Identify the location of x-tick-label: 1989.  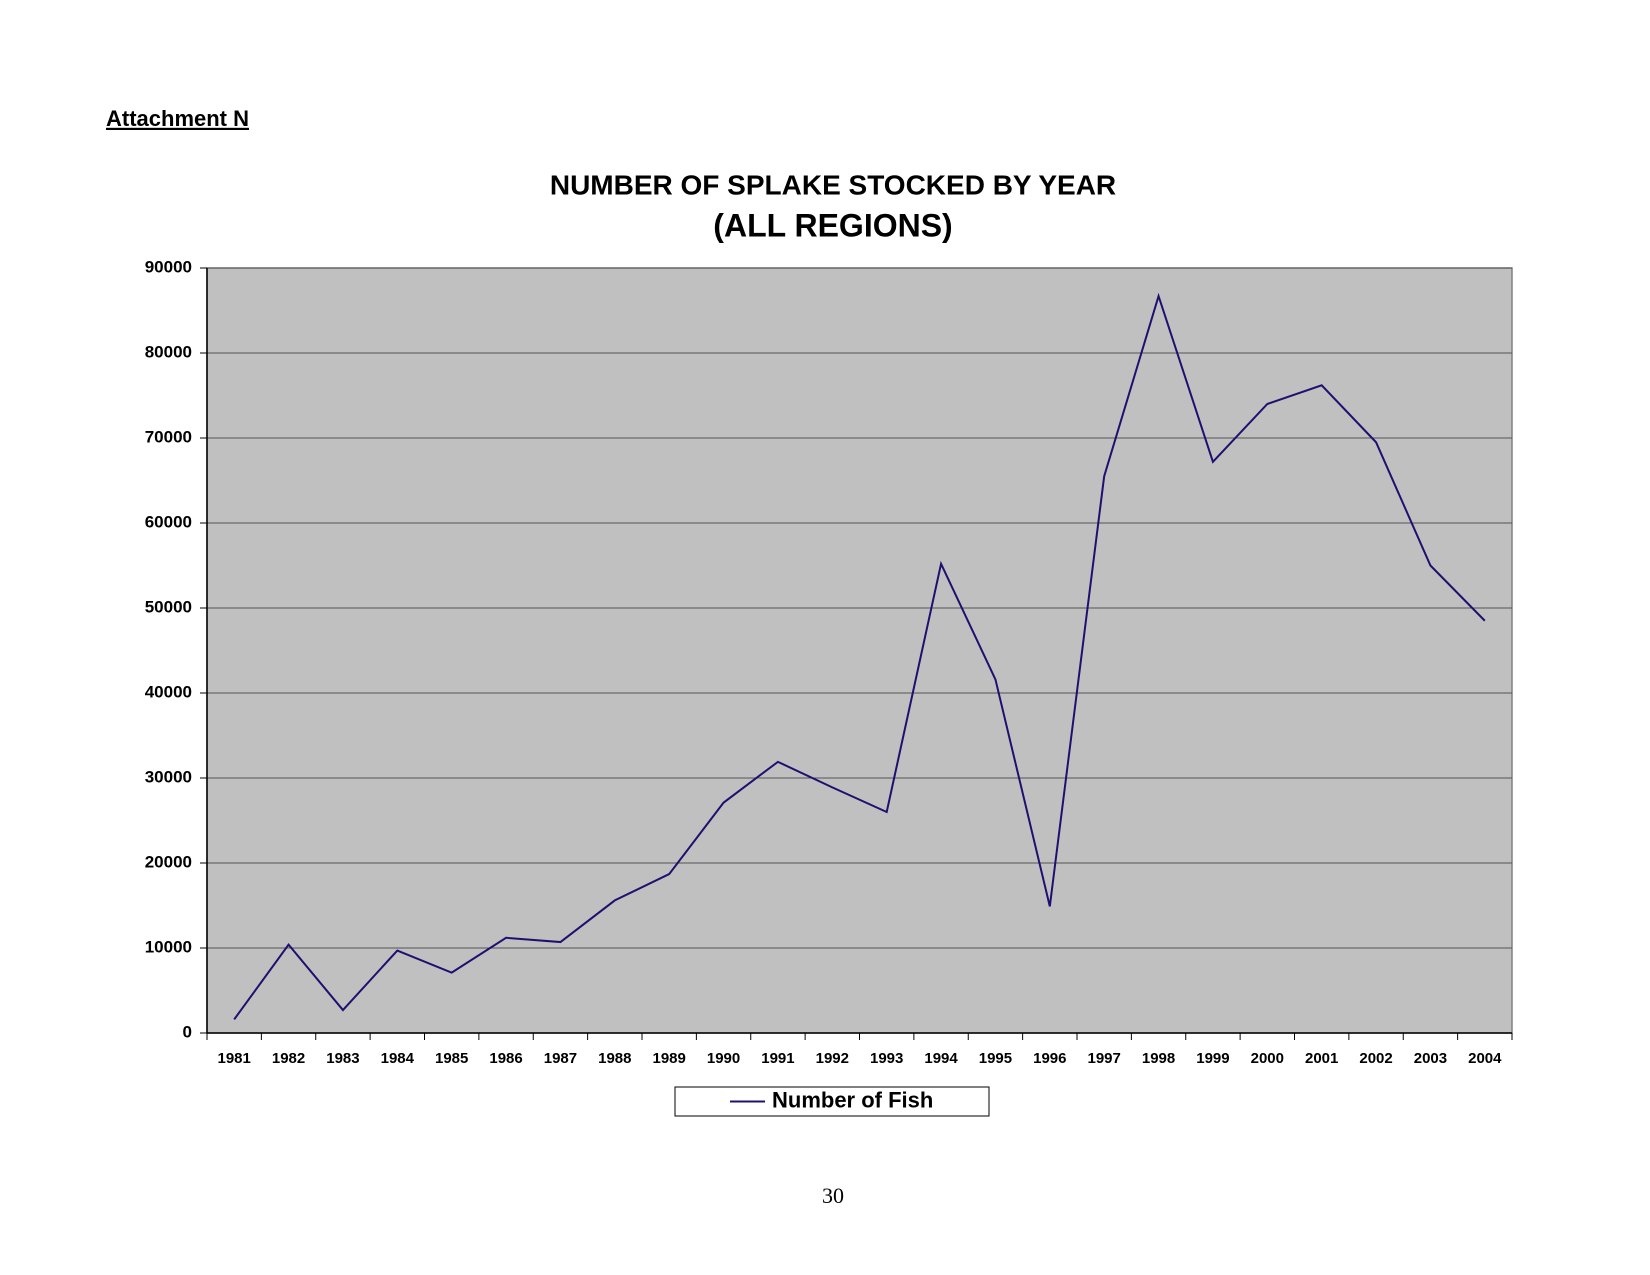
(669, 1058).